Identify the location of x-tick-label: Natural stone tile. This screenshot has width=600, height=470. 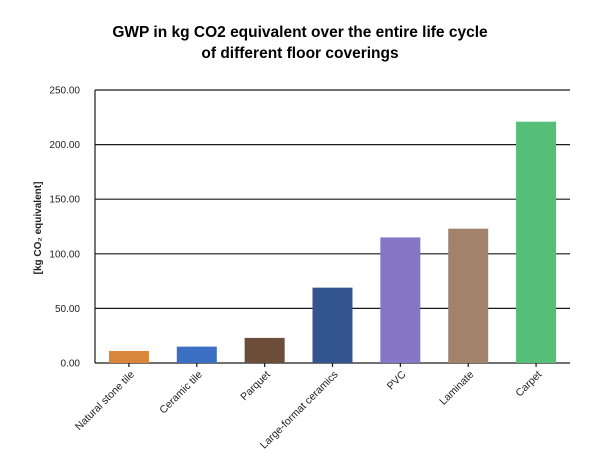
(105, 401).